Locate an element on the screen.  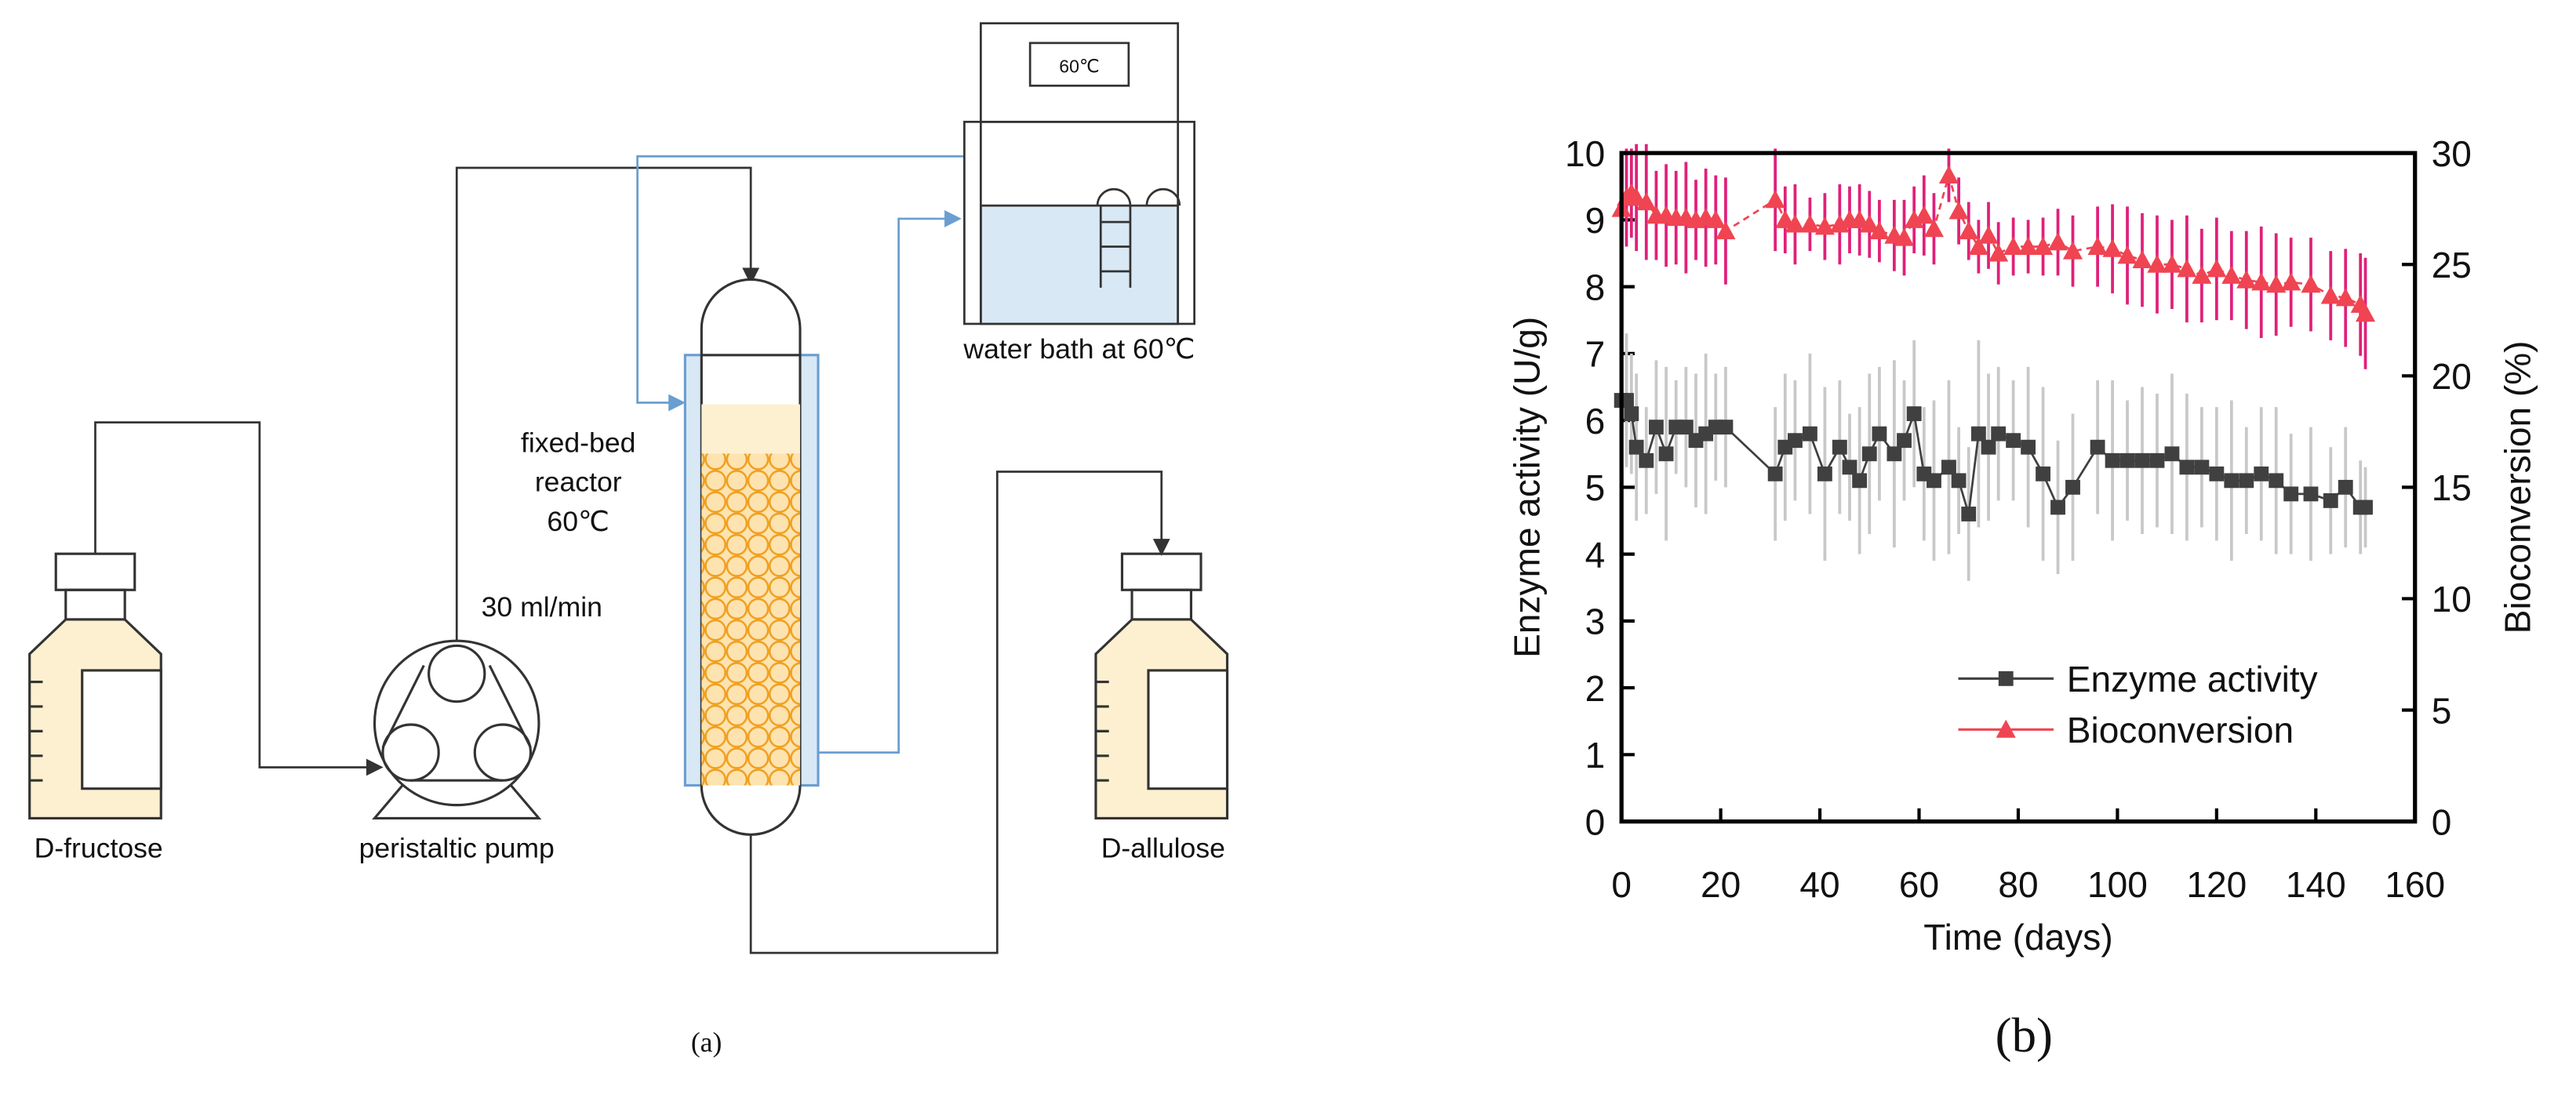
x-tick-label: 160 is located at coordinates (2415, 884).